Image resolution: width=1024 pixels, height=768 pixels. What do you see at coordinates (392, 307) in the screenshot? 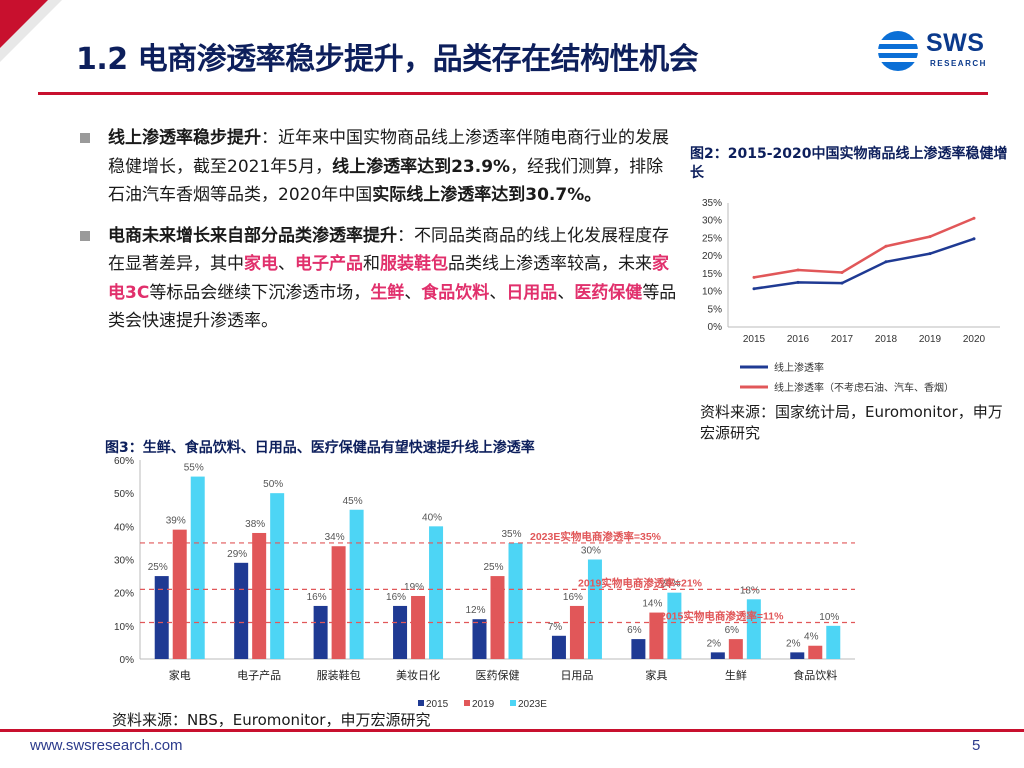
I see `bullet-part: 等品类会快速提升渗透率。` at bounding box center [392, 307].